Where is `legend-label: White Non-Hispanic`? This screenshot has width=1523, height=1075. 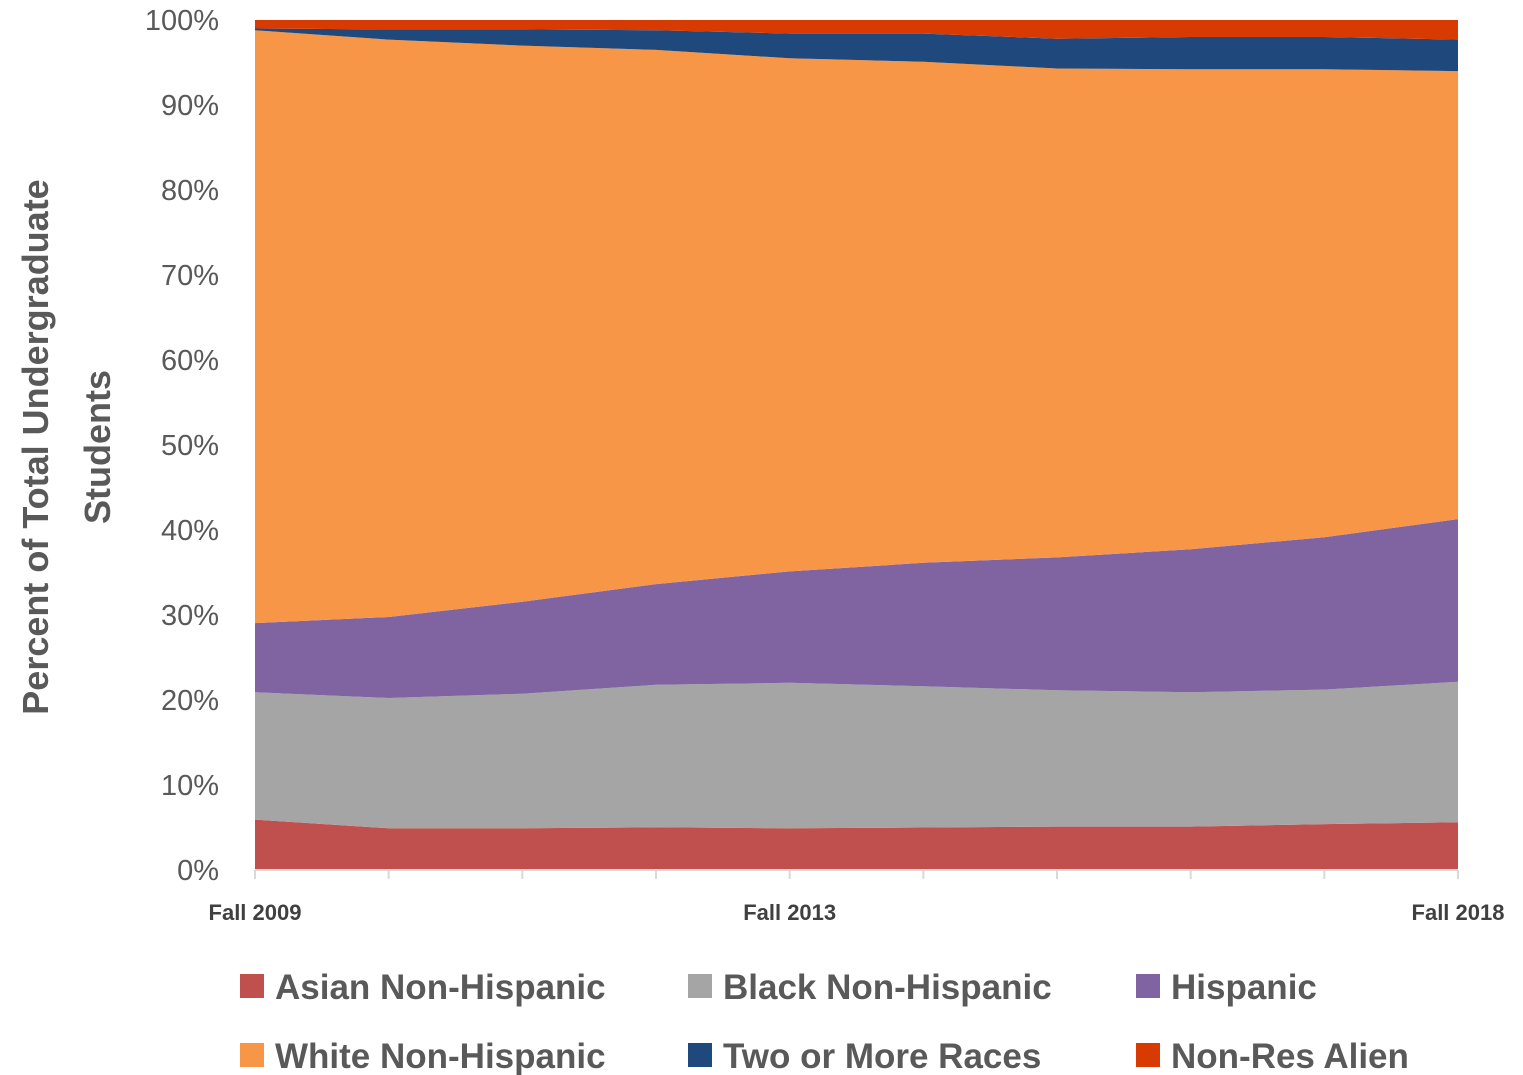
legend-label: White Non-Hispanic is located at coordinates (440, 1056).